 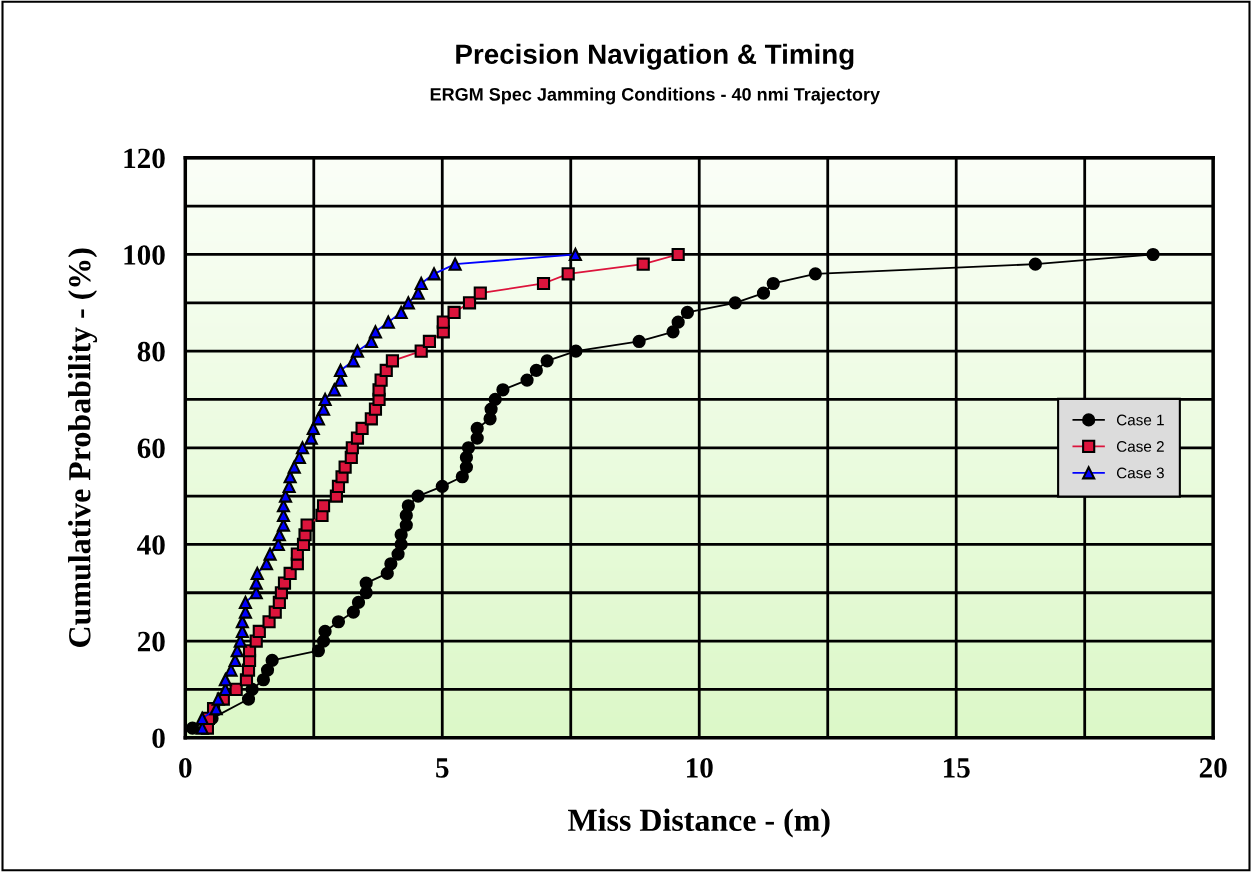 I want to click on y-tick-label: 80, so click(x=151, y=351).